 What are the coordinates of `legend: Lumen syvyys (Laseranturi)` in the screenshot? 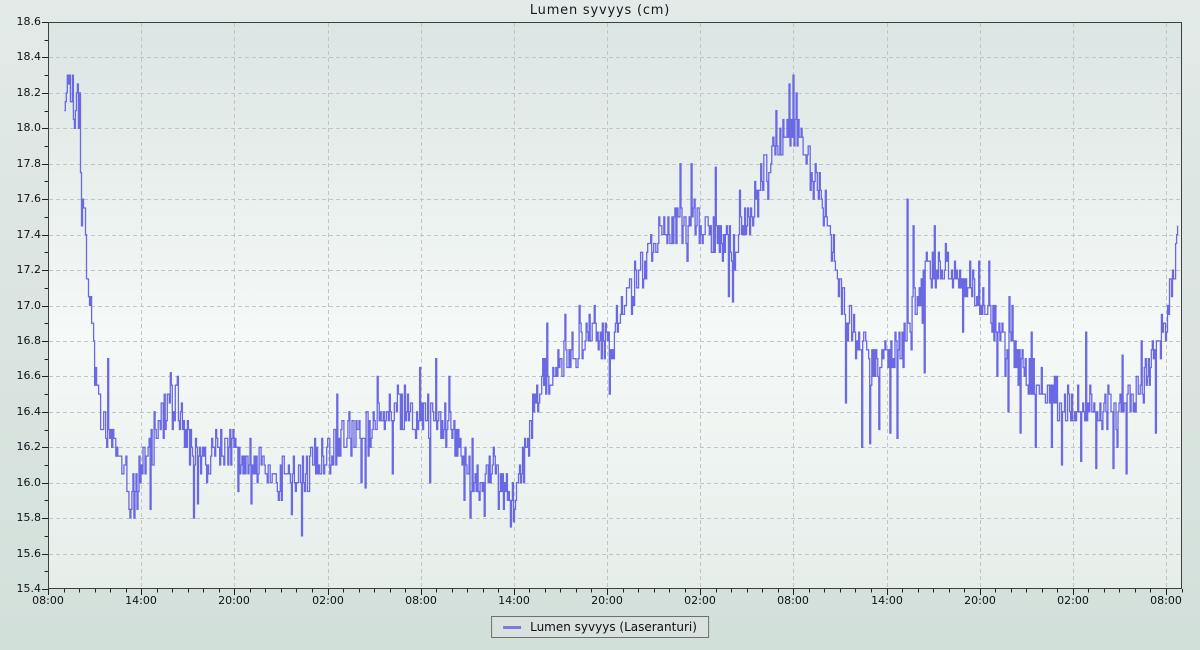 It's located at (600, 627).